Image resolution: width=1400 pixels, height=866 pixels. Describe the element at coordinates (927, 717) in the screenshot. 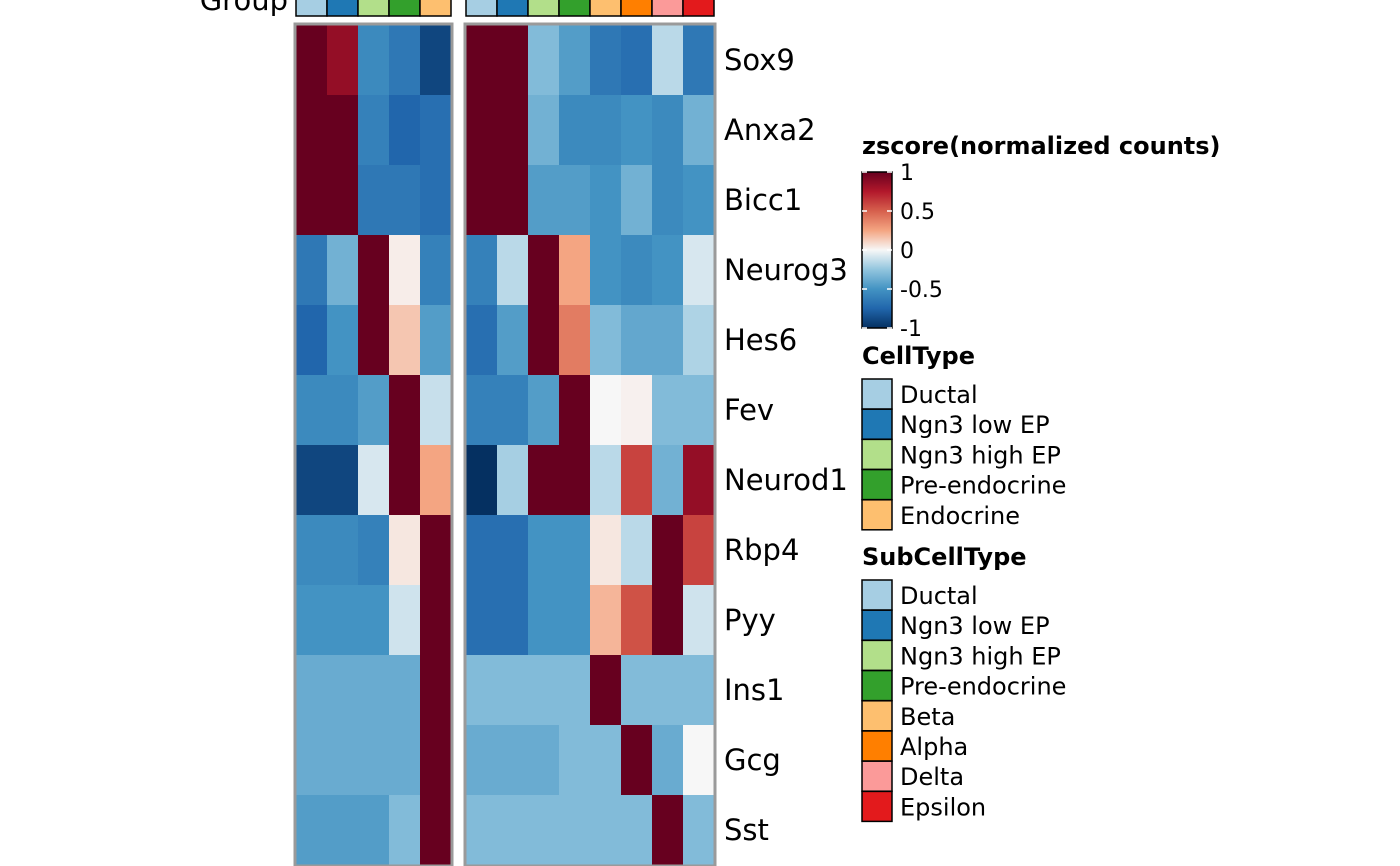

I see `legend-label-beta: Beta` at that location.